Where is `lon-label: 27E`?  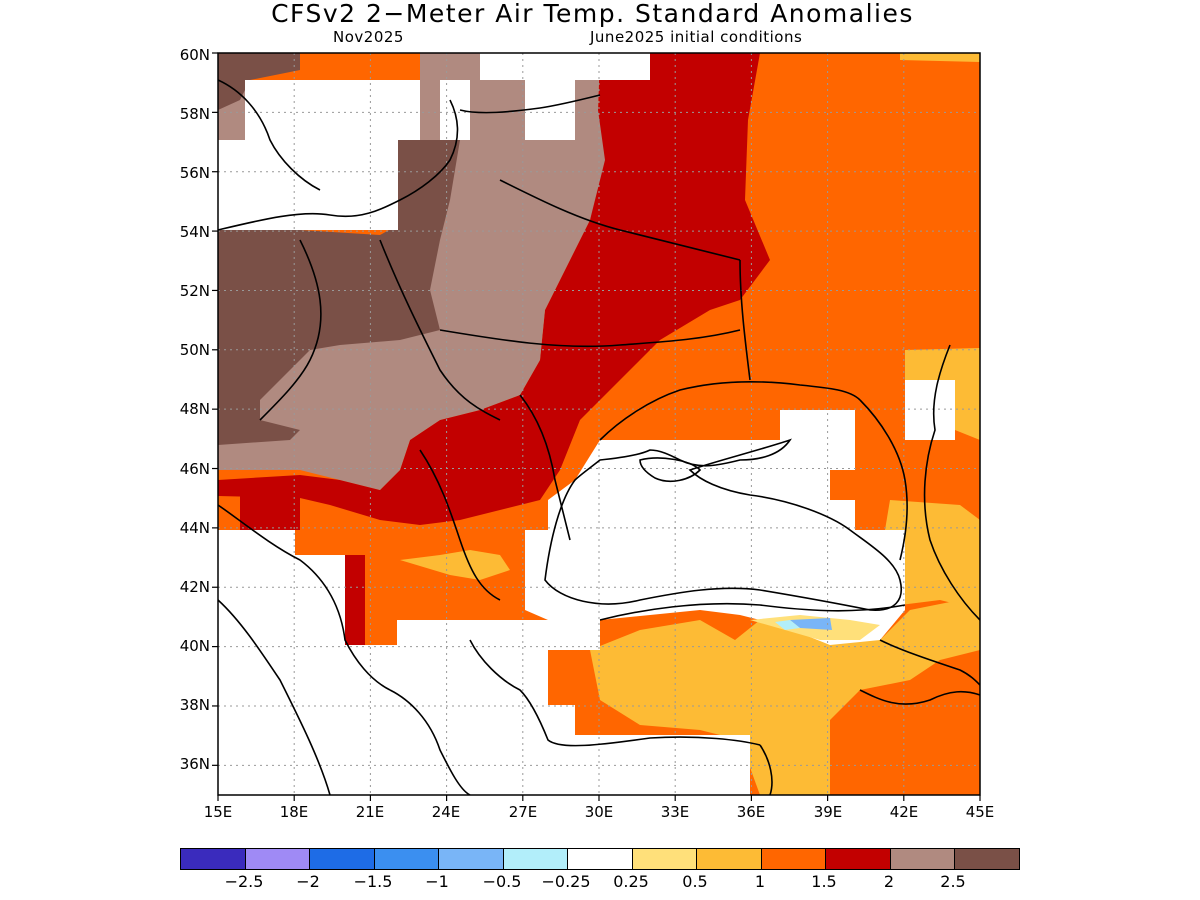 lon-label: 27E is located at coordinates (523, 812).